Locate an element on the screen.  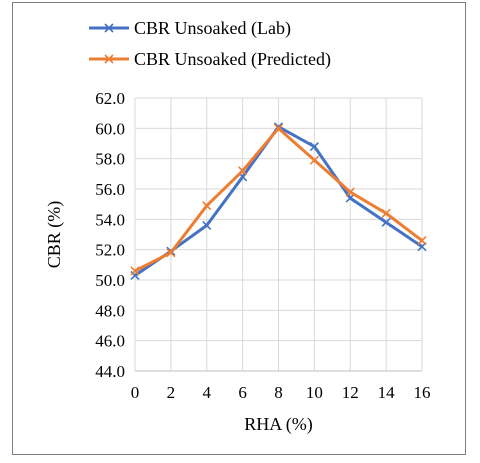
x-tick-label: 12 is located at coordinates (350, 392).